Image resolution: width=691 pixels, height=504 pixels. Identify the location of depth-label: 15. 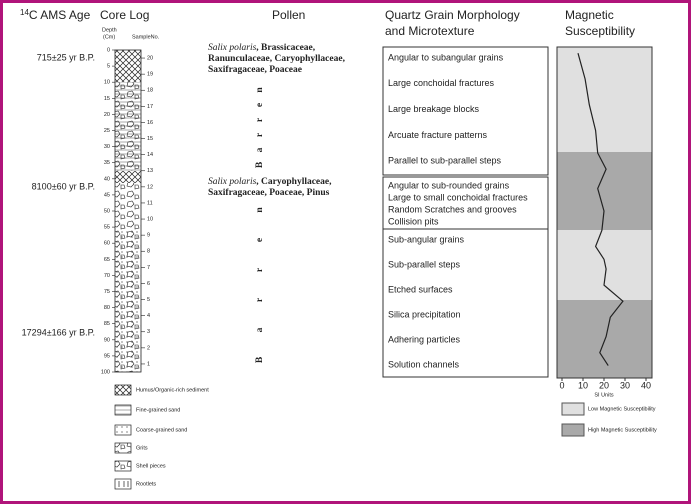
(107, 99).